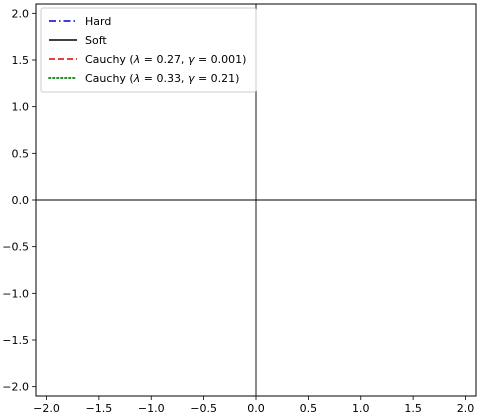 This screenshot has height=418, width=480. What do you see at coordinates (15, 293) in the screenshot?
I see `y-tick-label: −1.0` at bounding box center [15, 293].